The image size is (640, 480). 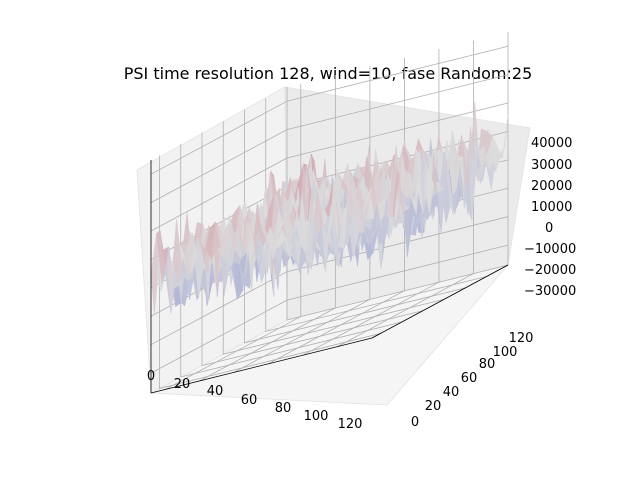 What do you see at coordinates (151, 376) in the screenshot?
I see `x-tick-label: 0` at bounding box center [151, 376].